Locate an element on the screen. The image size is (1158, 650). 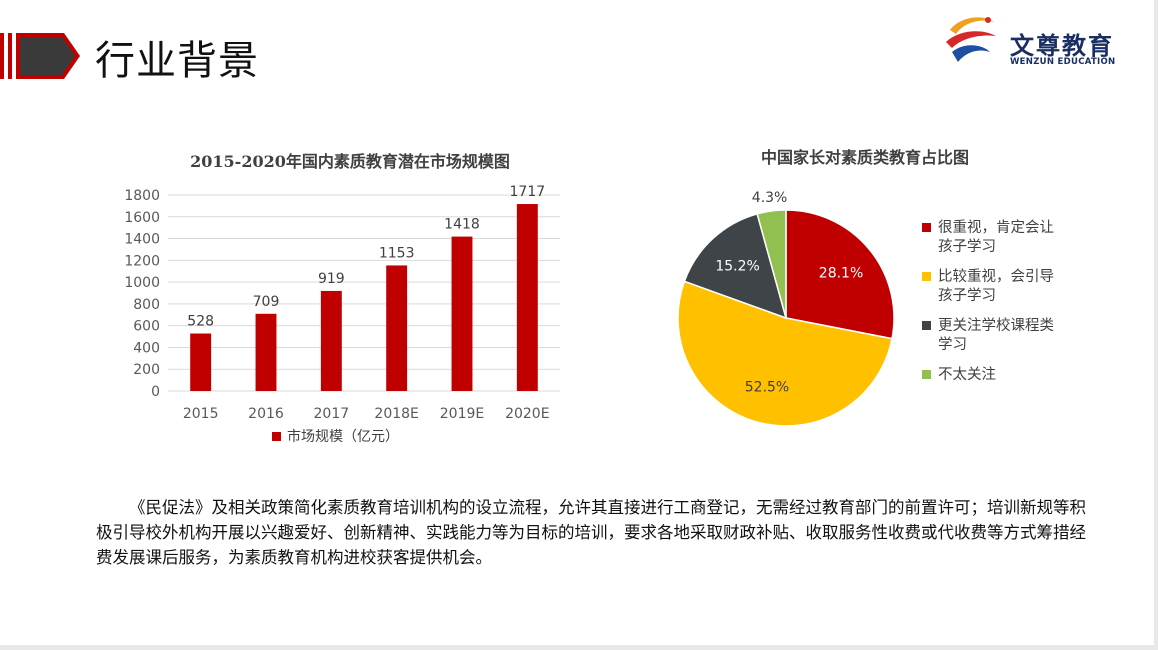
legend-label: 更关注学校课程类 is located at coordinates (996, 325).